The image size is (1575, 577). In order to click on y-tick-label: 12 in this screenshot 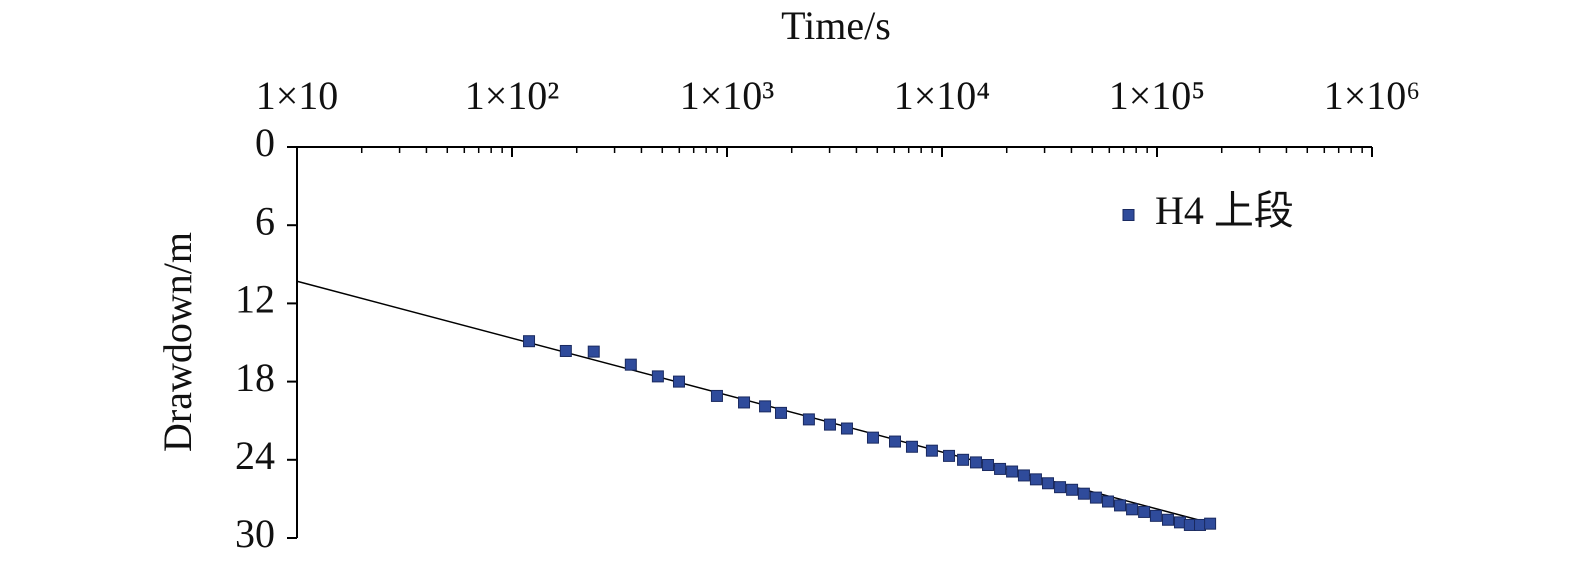, I will do `click(255, 299)`.